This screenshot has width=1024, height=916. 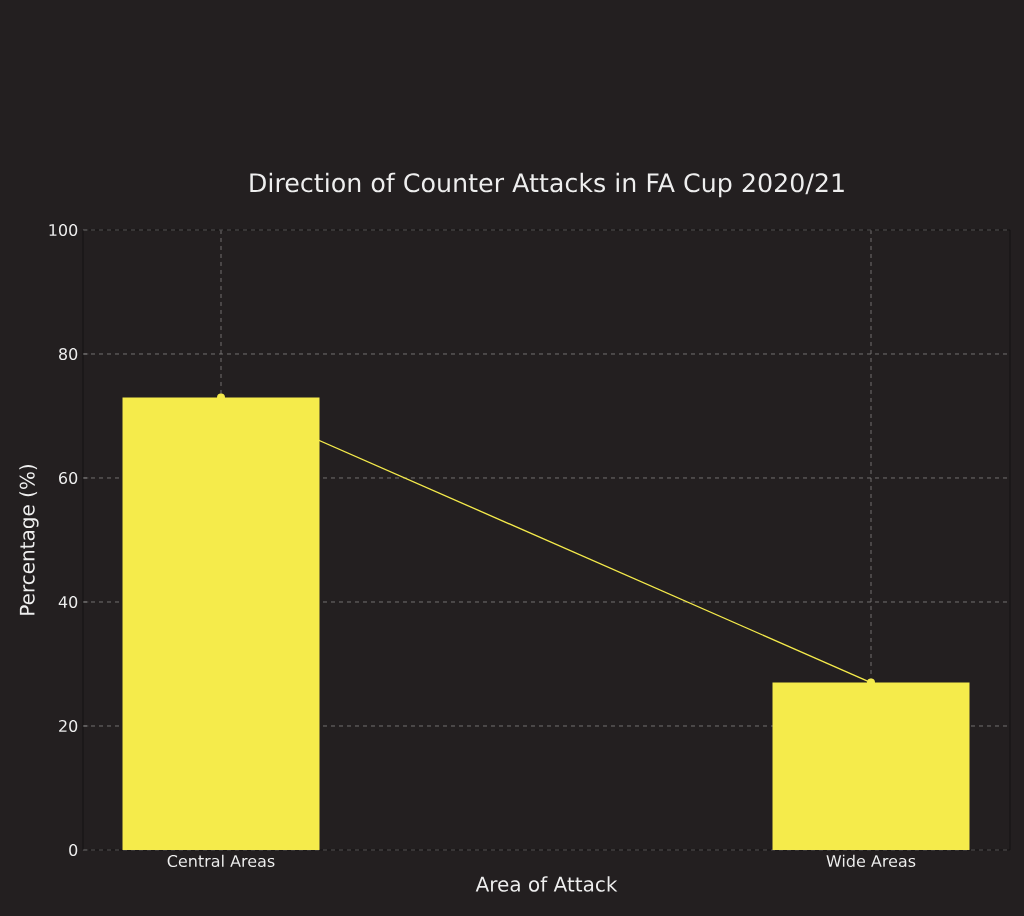 What do you see at coordinates (546, 884) in the screenshot?
I see `x-axis-title: Area of Attack` at bounding box center [546, 884].